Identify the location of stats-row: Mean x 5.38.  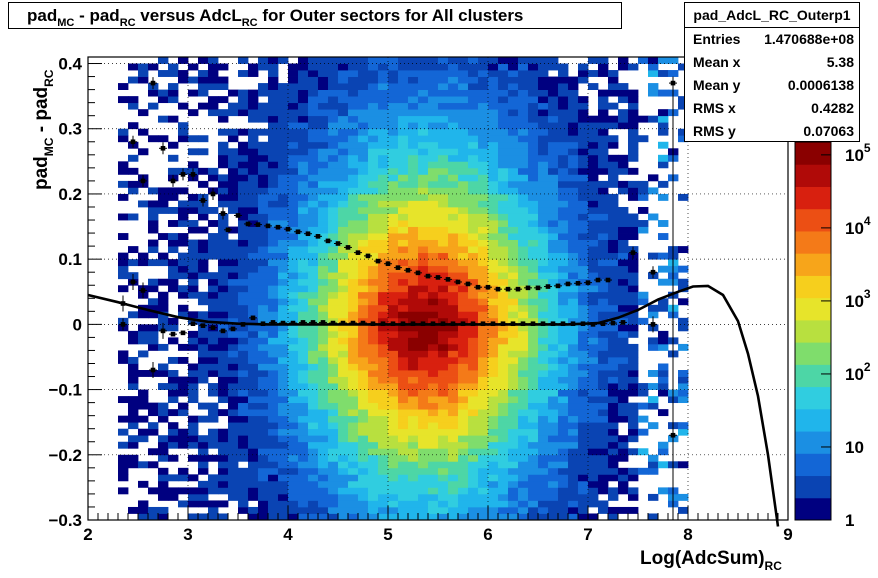
(772, 62).